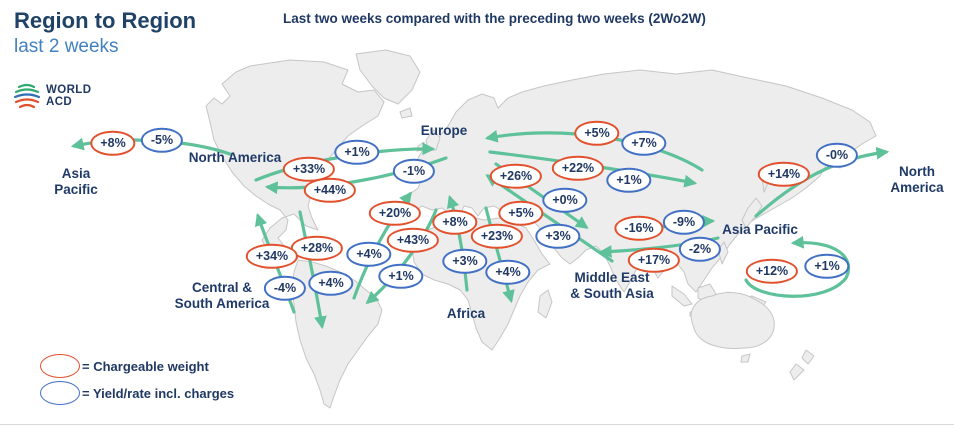 The height and width of the screenshot is (428, 954). I want to click on region-label-asia-pacific-east: Asia Pacific, so click(760, 229).